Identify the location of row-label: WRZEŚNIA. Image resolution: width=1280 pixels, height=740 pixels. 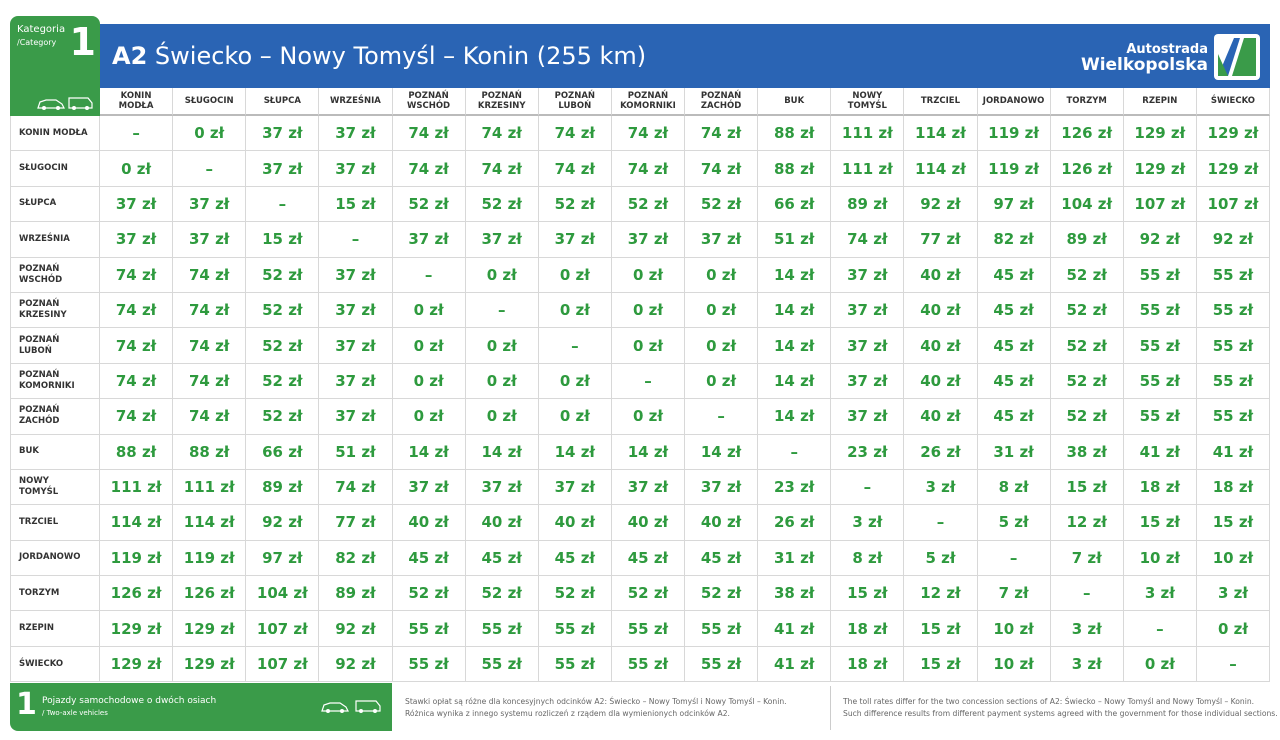
(55, 240).